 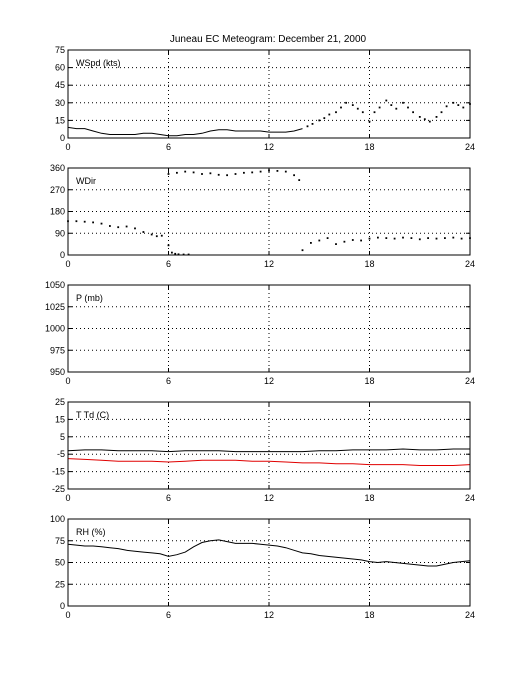 I want to click on panel-pressure: 0 6 12 18 24 950 975 1000 1025 1050 P (mb), so click(x=260, y=333).